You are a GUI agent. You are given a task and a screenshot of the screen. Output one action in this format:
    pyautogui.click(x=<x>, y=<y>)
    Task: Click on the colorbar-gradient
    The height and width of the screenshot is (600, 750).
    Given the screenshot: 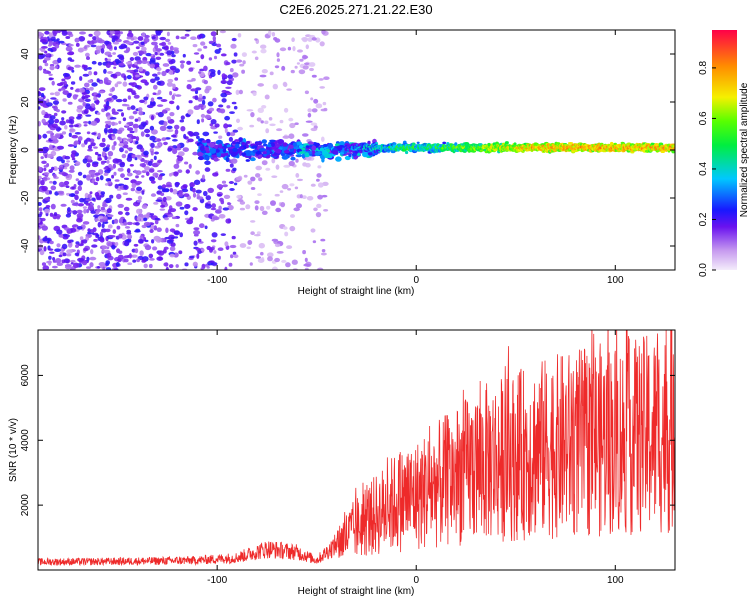 What is the action you would take?
    pyautogui.click(x=724, y=150)
    